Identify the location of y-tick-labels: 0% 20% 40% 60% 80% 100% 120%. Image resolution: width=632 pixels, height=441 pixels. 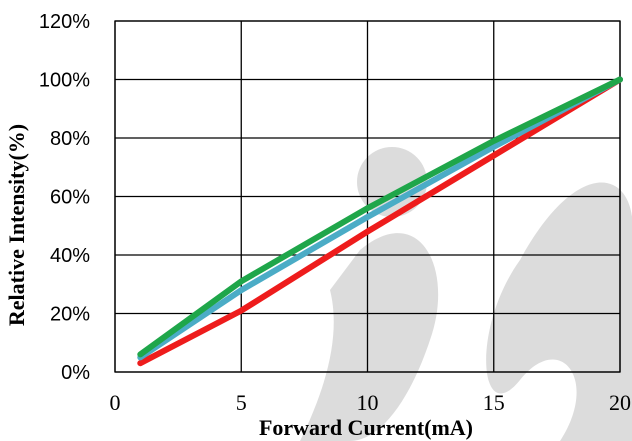
(64, 197).